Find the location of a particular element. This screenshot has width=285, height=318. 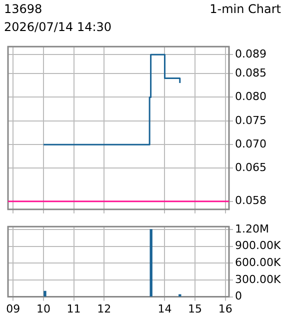

y-tick-label: 0.058 is located at coordinates (250, 201).